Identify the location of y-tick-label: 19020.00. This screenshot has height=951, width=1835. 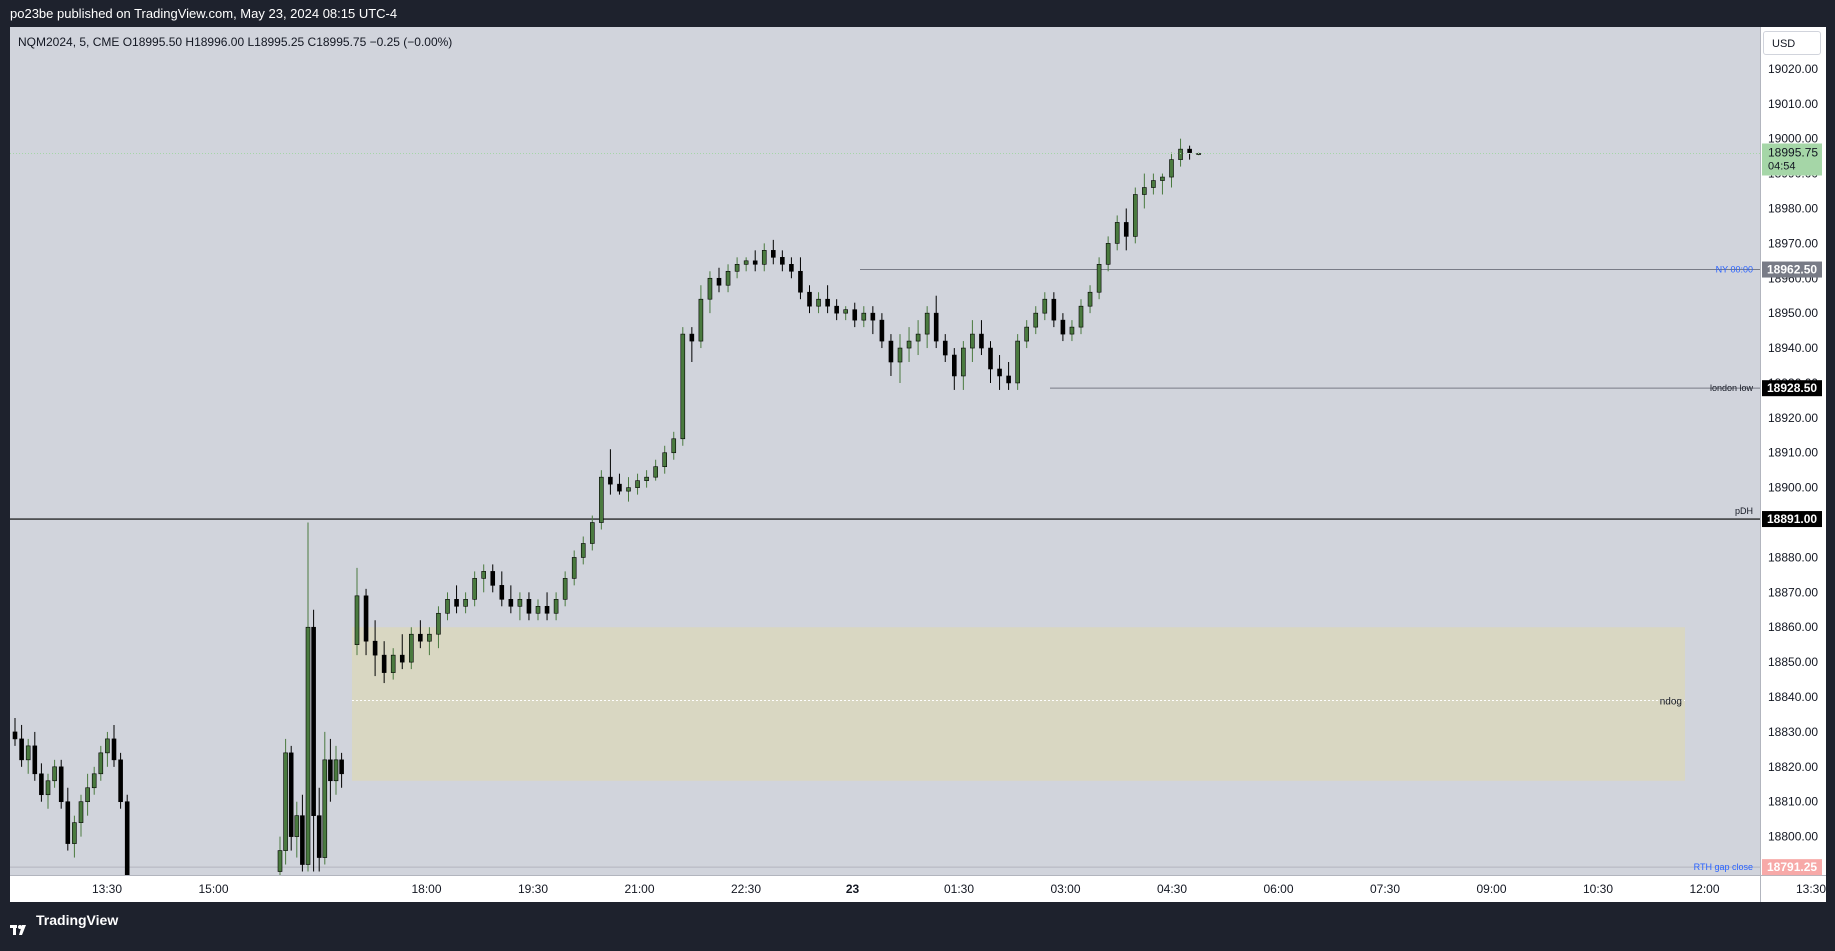
(1793, 69).